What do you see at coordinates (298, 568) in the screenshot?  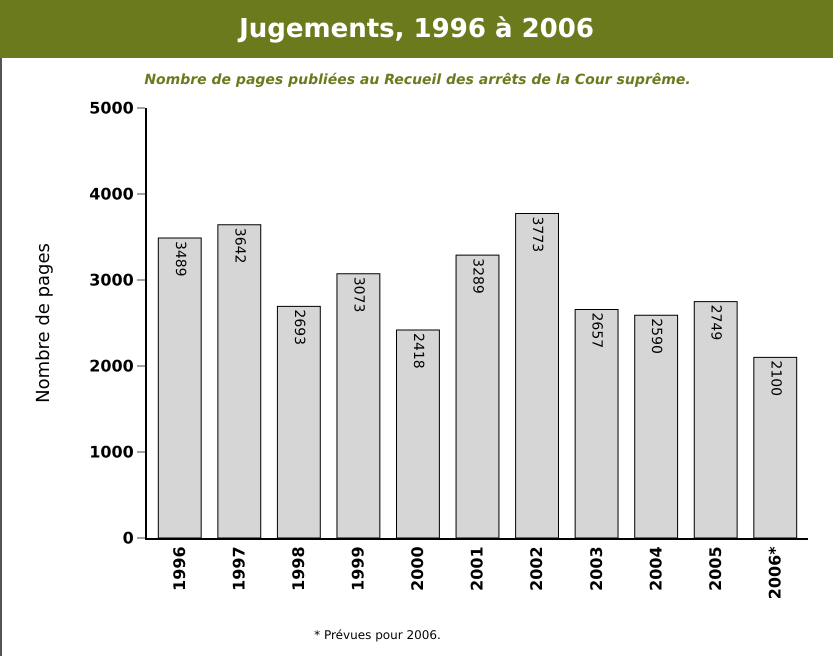 I see `x-tick-label: 1998` at bounding box center [298, 568].